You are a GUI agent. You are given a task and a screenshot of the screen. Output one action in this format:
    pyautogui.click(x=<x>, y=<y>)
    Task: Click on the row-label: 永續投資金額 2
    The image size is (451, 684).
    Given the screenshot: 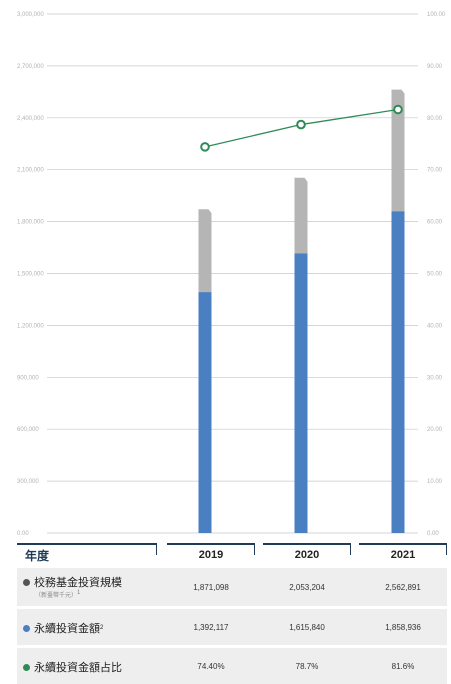 What is the action you would take?
    pyautogui.click(x=63, y=628)
    